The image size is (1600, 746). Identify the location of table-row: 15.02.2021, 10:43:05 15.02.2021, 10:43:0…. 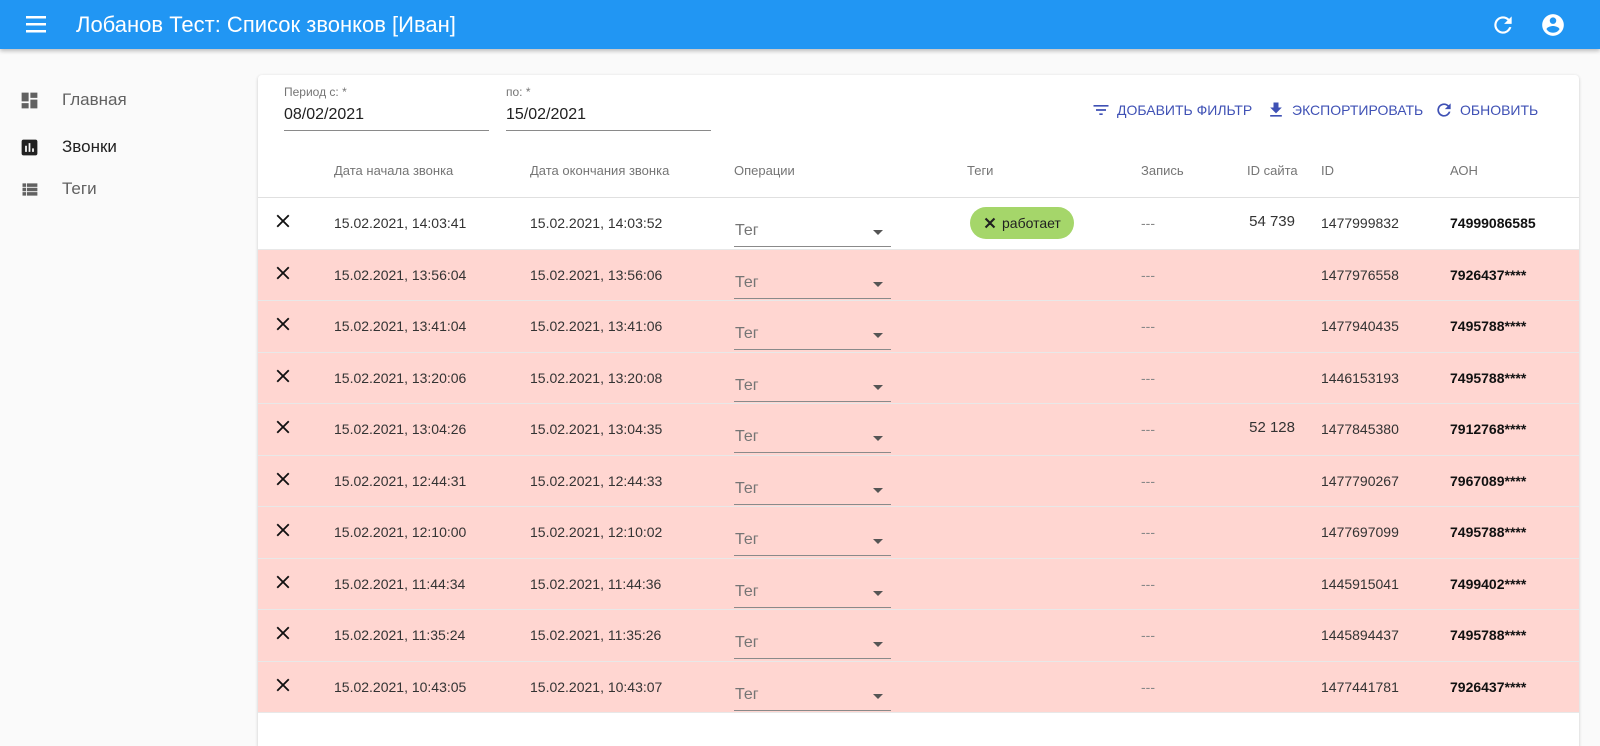
(918, 687).